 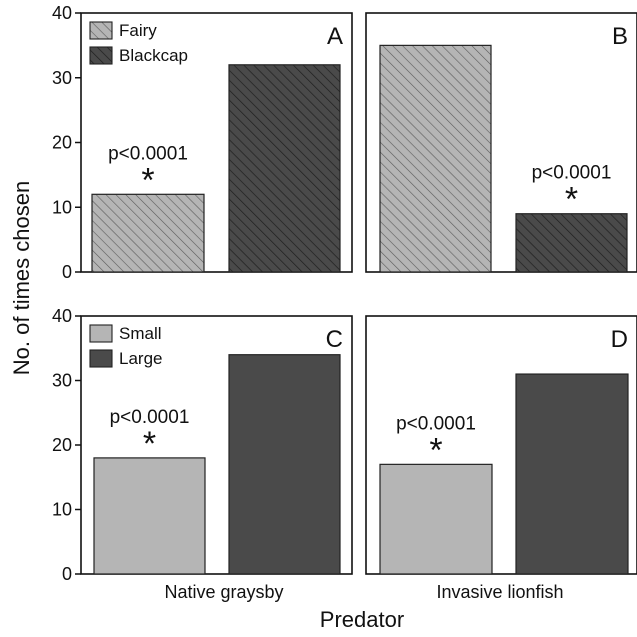 What do you see at coordinates (620, 36) in the screenshot?
I see `panel-letter: B` at bounding box center [620, 36].